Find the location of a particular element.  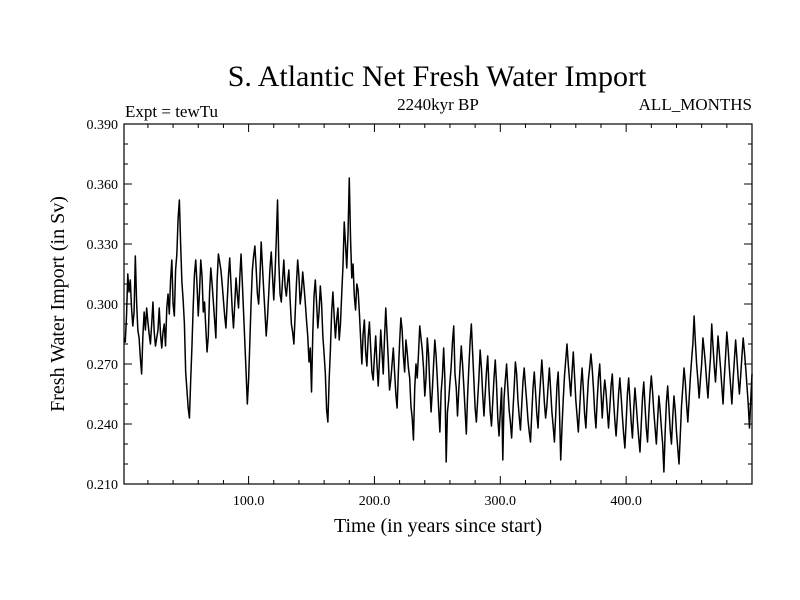

x-tick-label: 400.0 is located at coordinates (626, 501).